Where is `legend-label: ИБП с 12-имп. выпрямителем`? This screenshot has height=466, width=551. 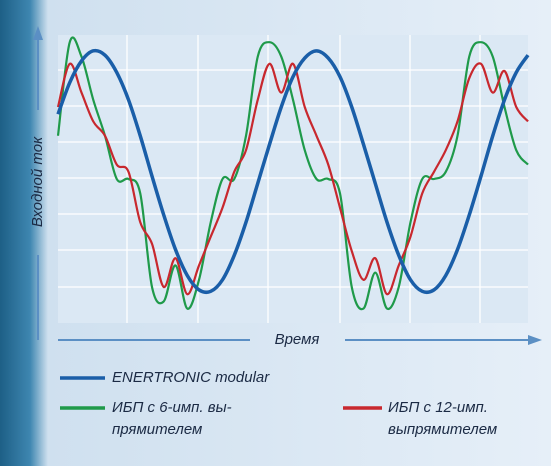
legend-label: ИБП с 12-имп. выпрямителем is located at coordinates (443, 418).